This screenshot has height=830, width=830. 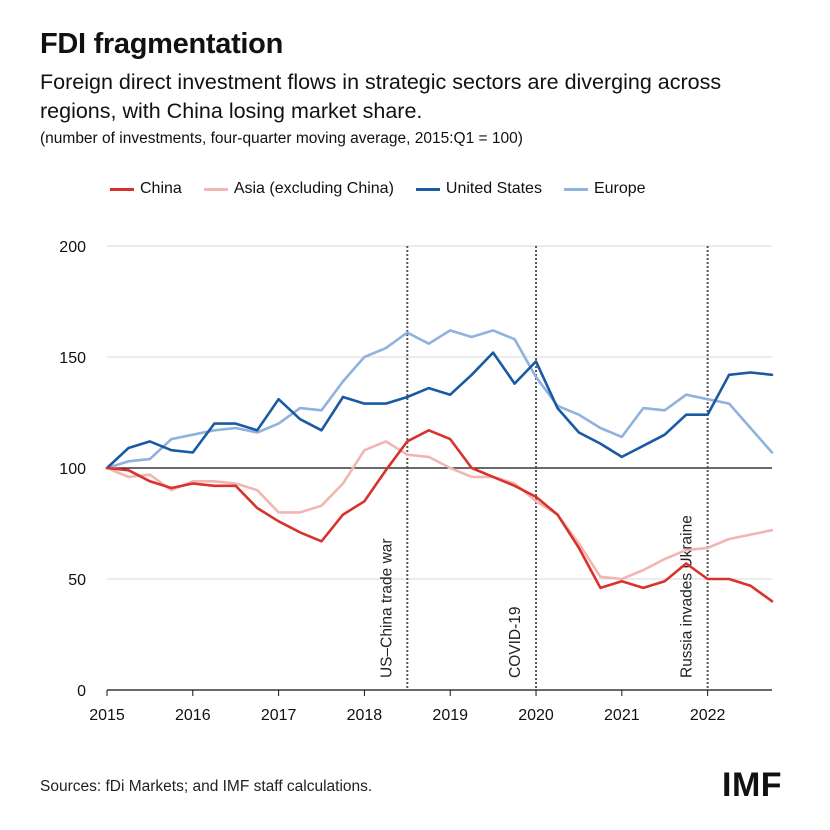 I want to click on event-label-2: Russia invades Ukraine, so click(x=687, y=596).